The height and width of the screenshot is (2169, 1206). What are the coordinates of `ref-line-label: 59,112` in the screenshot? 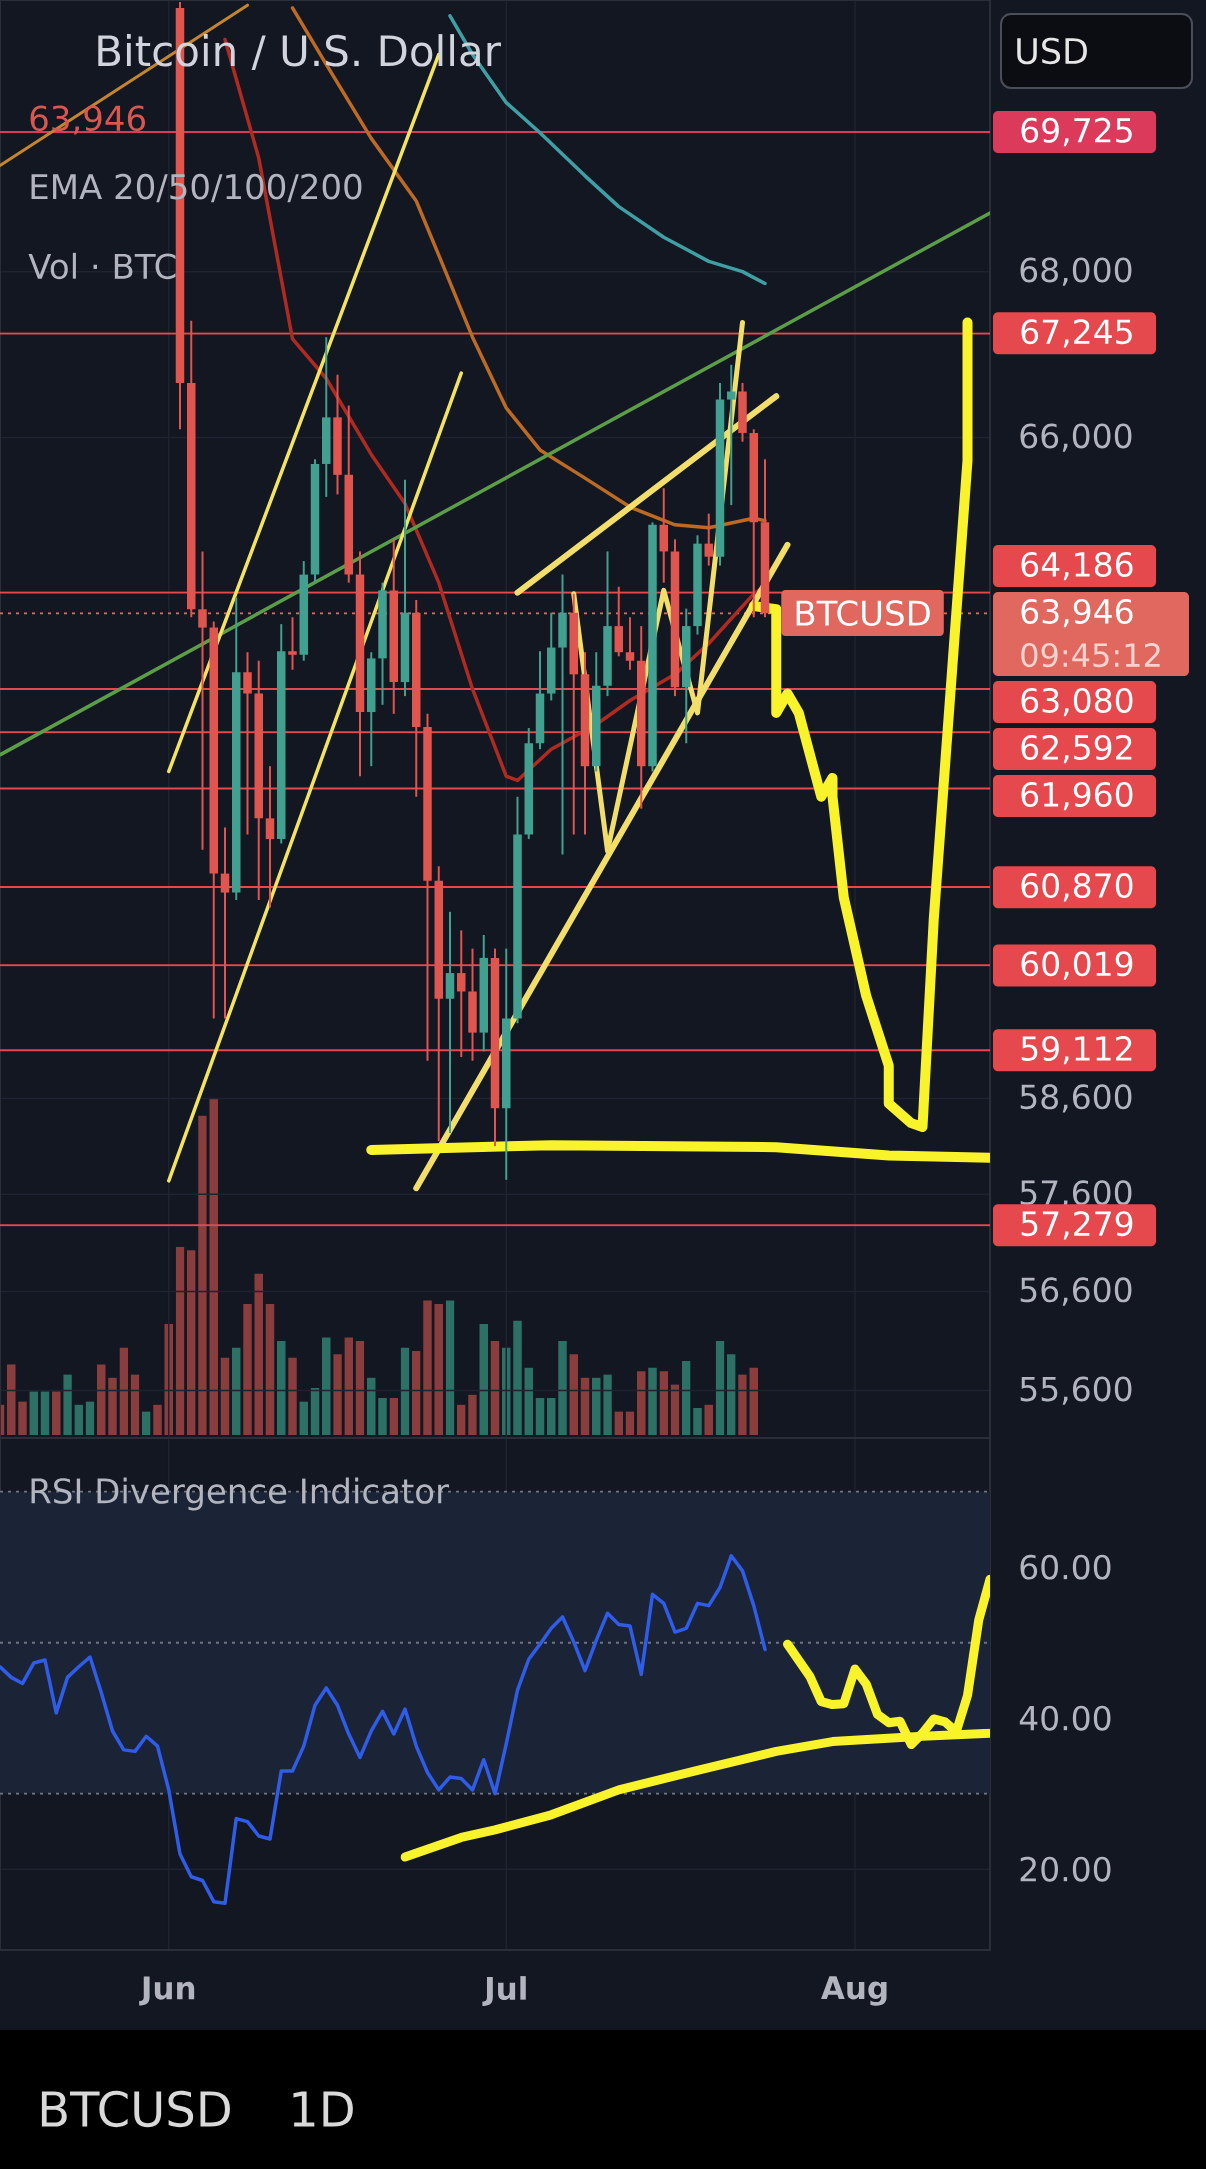 It's located at (1076, 1050).